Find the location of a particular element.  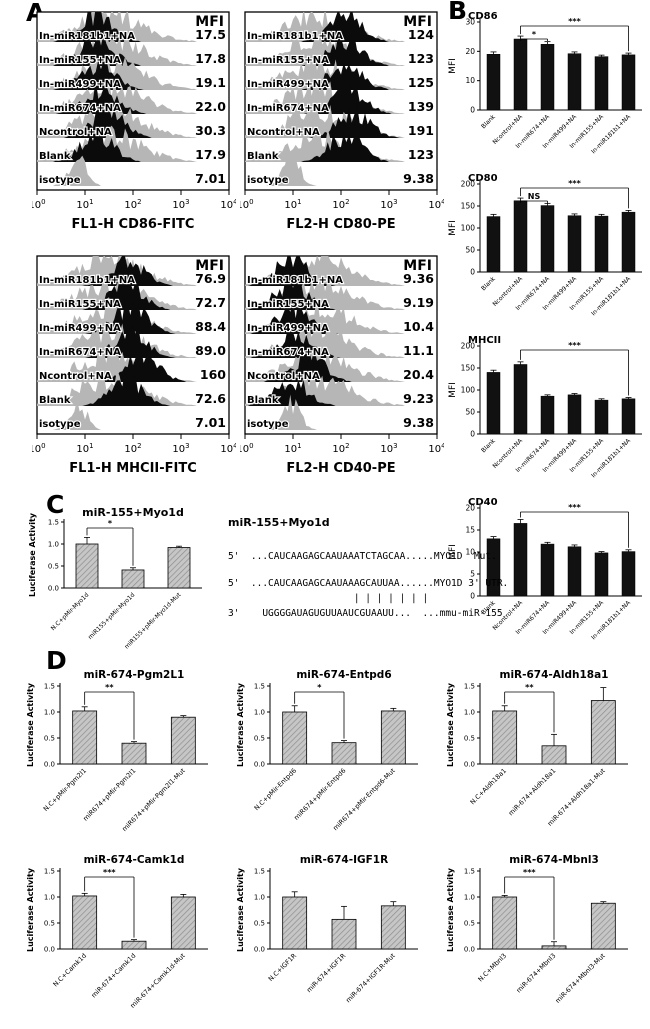

flow-row-mfi: 17.8 is located at coordinates (210, 58).